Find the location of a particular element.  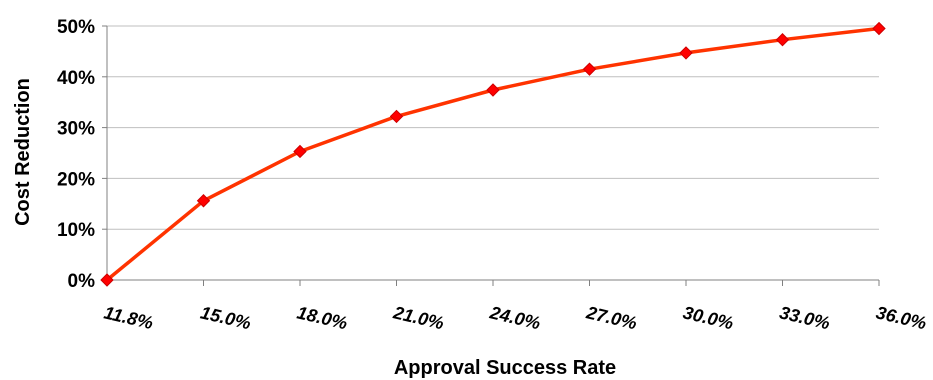

x-tick-label: 21.0% is located at coordinates (418, 317).